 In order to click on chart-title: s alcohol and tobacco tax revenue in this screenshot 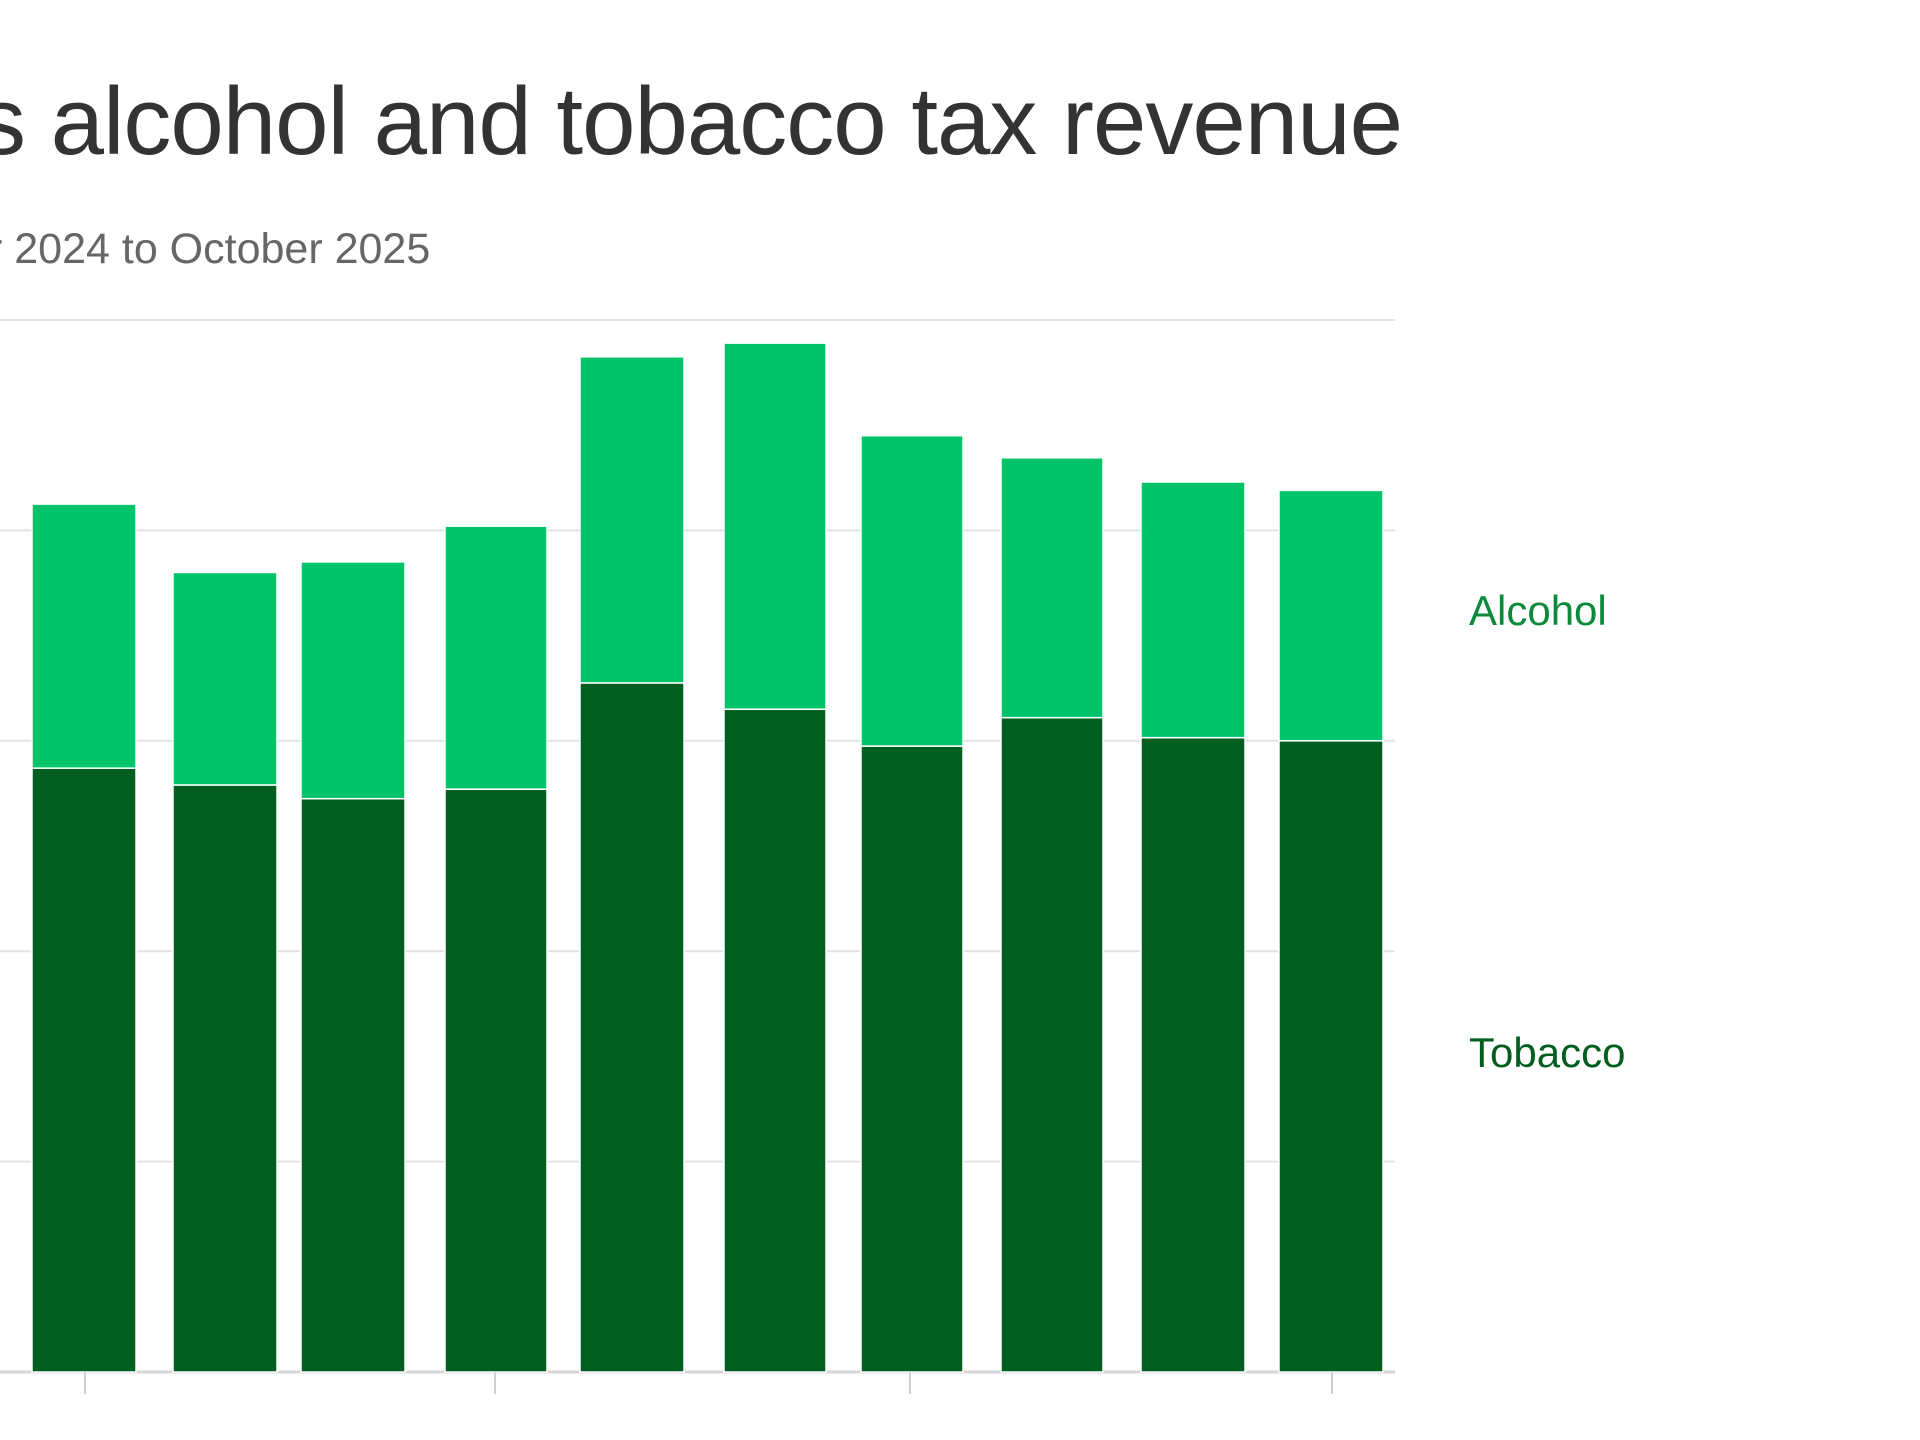, I will do `click(701, 121)`.